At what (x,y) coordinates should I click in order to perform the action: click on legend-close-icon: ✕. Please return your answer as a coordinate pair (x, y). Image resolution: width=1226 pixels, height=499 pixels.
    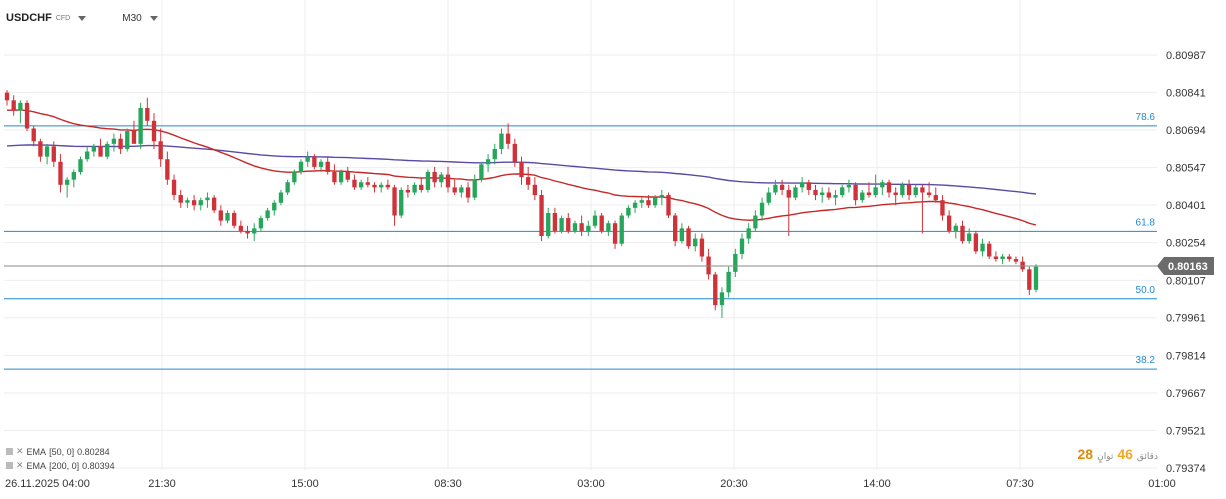
    Looking at the image, I should click on (20, 451).